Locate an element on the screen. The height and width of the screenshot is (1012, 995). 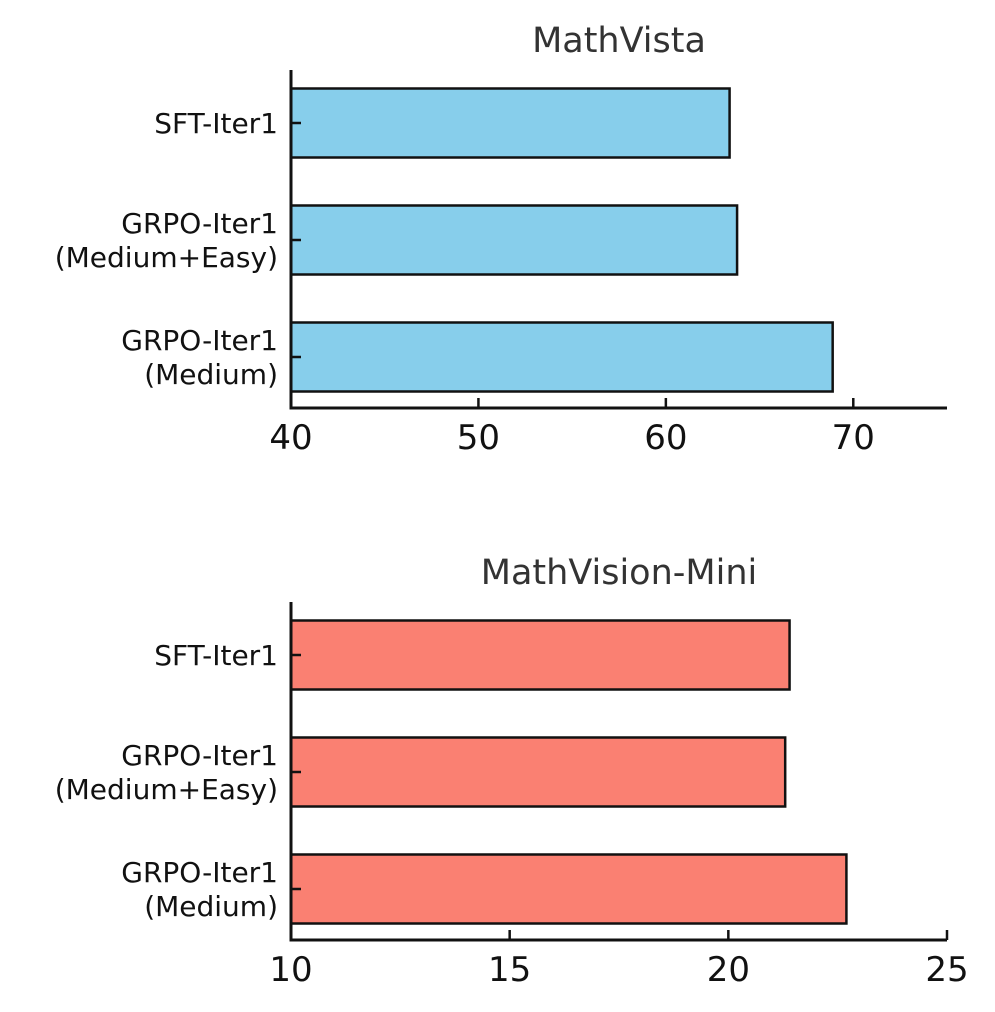
x-tick-label: 10 is located at coordinates (290, 970).